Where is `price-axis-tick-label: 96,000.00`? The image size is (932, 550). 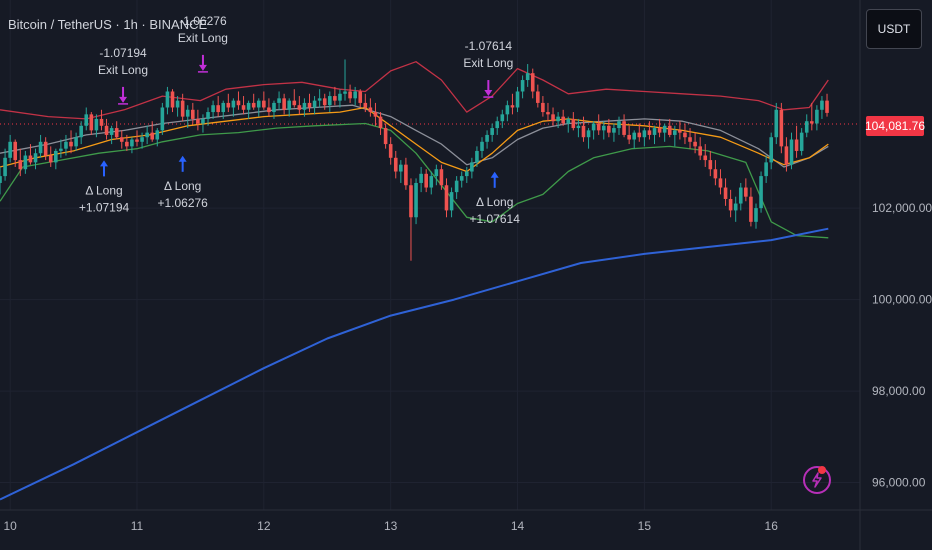
price-axis-tick-label: 96,000.00 is located at coordinates (899, 483).